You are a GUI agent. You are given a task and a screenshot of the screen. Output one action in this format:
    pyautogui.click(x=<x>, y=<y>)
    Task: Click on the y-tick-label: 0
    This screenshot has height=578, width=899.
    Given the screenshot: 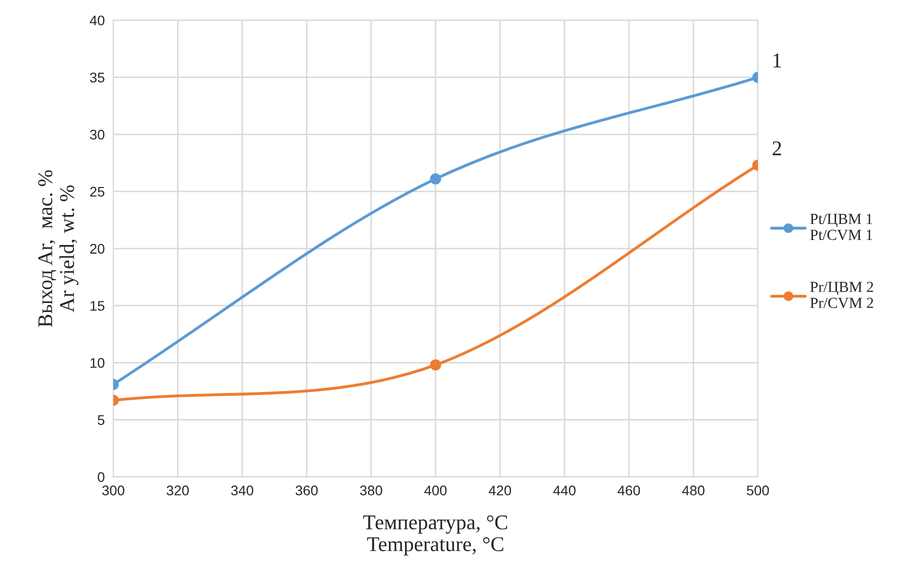 What is the action you would take?
    pyautogui.click(x=101, y=477)
    